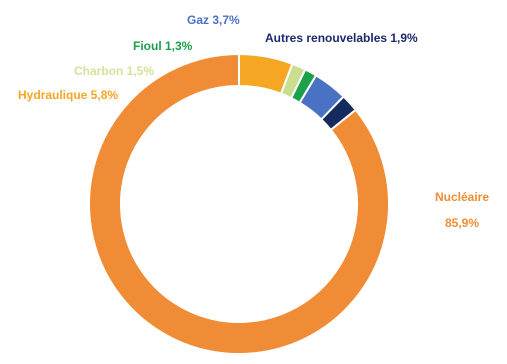 The width and height of the screenshot is (507, 364). What do you see at coordinates (68, 95) in the screenshot?
I see `label-hydraulique: Hydraulique 5,8%` at bounding box center [68, 95].